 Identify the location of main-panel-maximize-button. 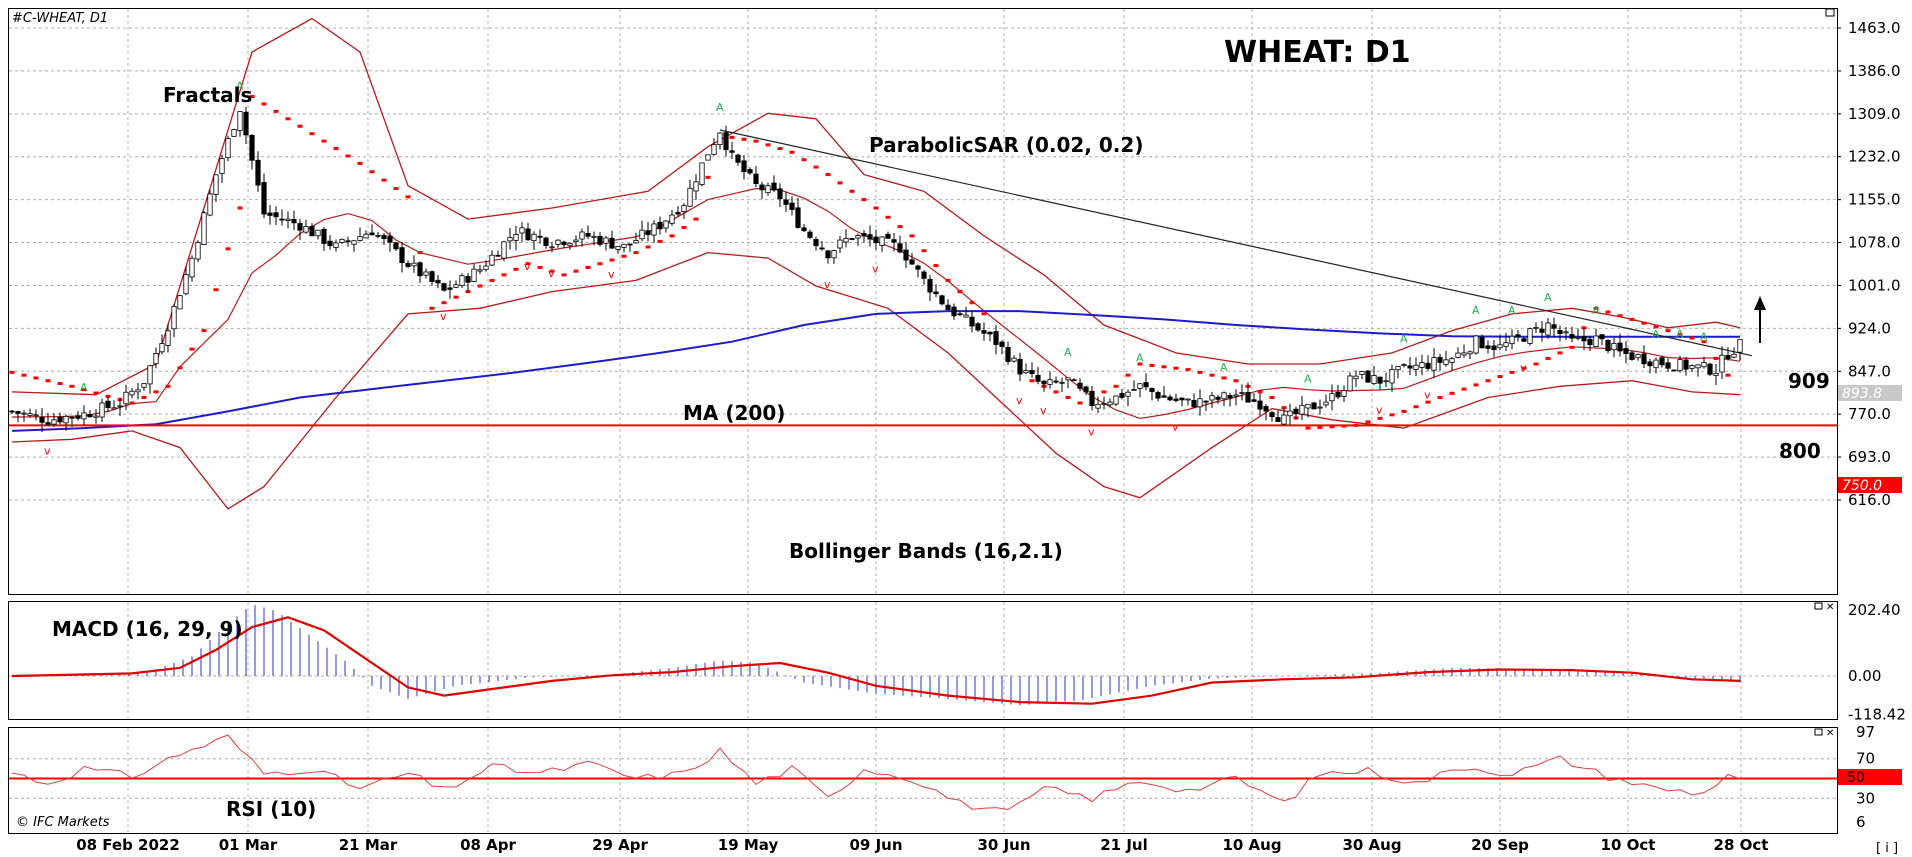
(1830, 12).